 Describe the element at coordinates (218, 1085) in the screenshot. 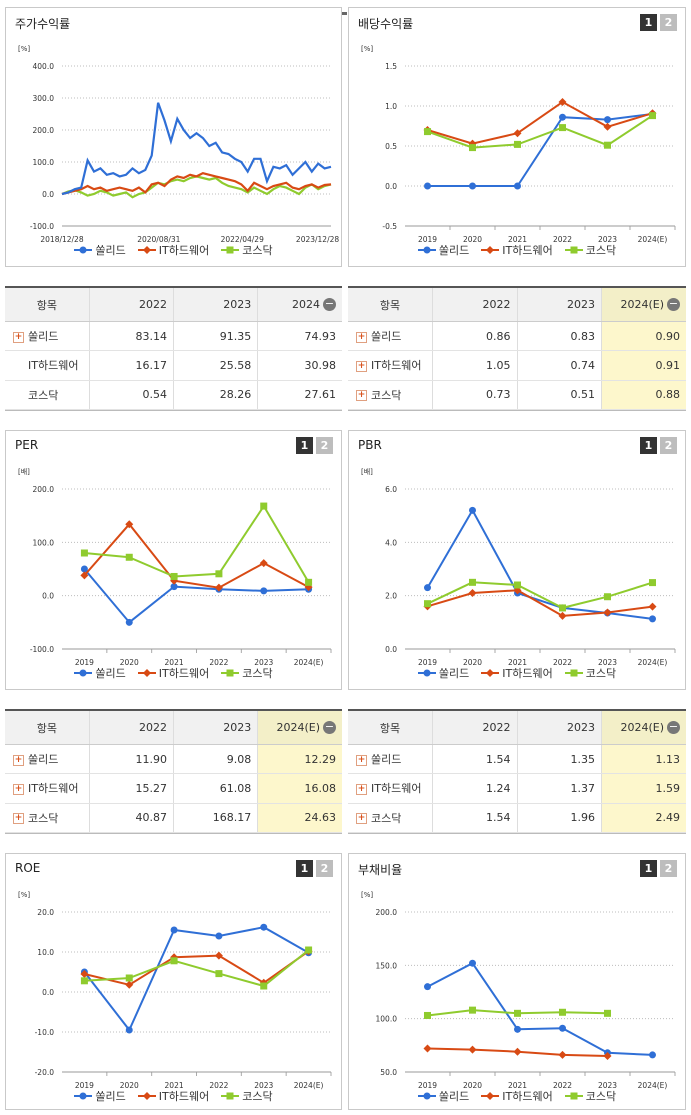

I see `x-tick-label: 2022` at that location.